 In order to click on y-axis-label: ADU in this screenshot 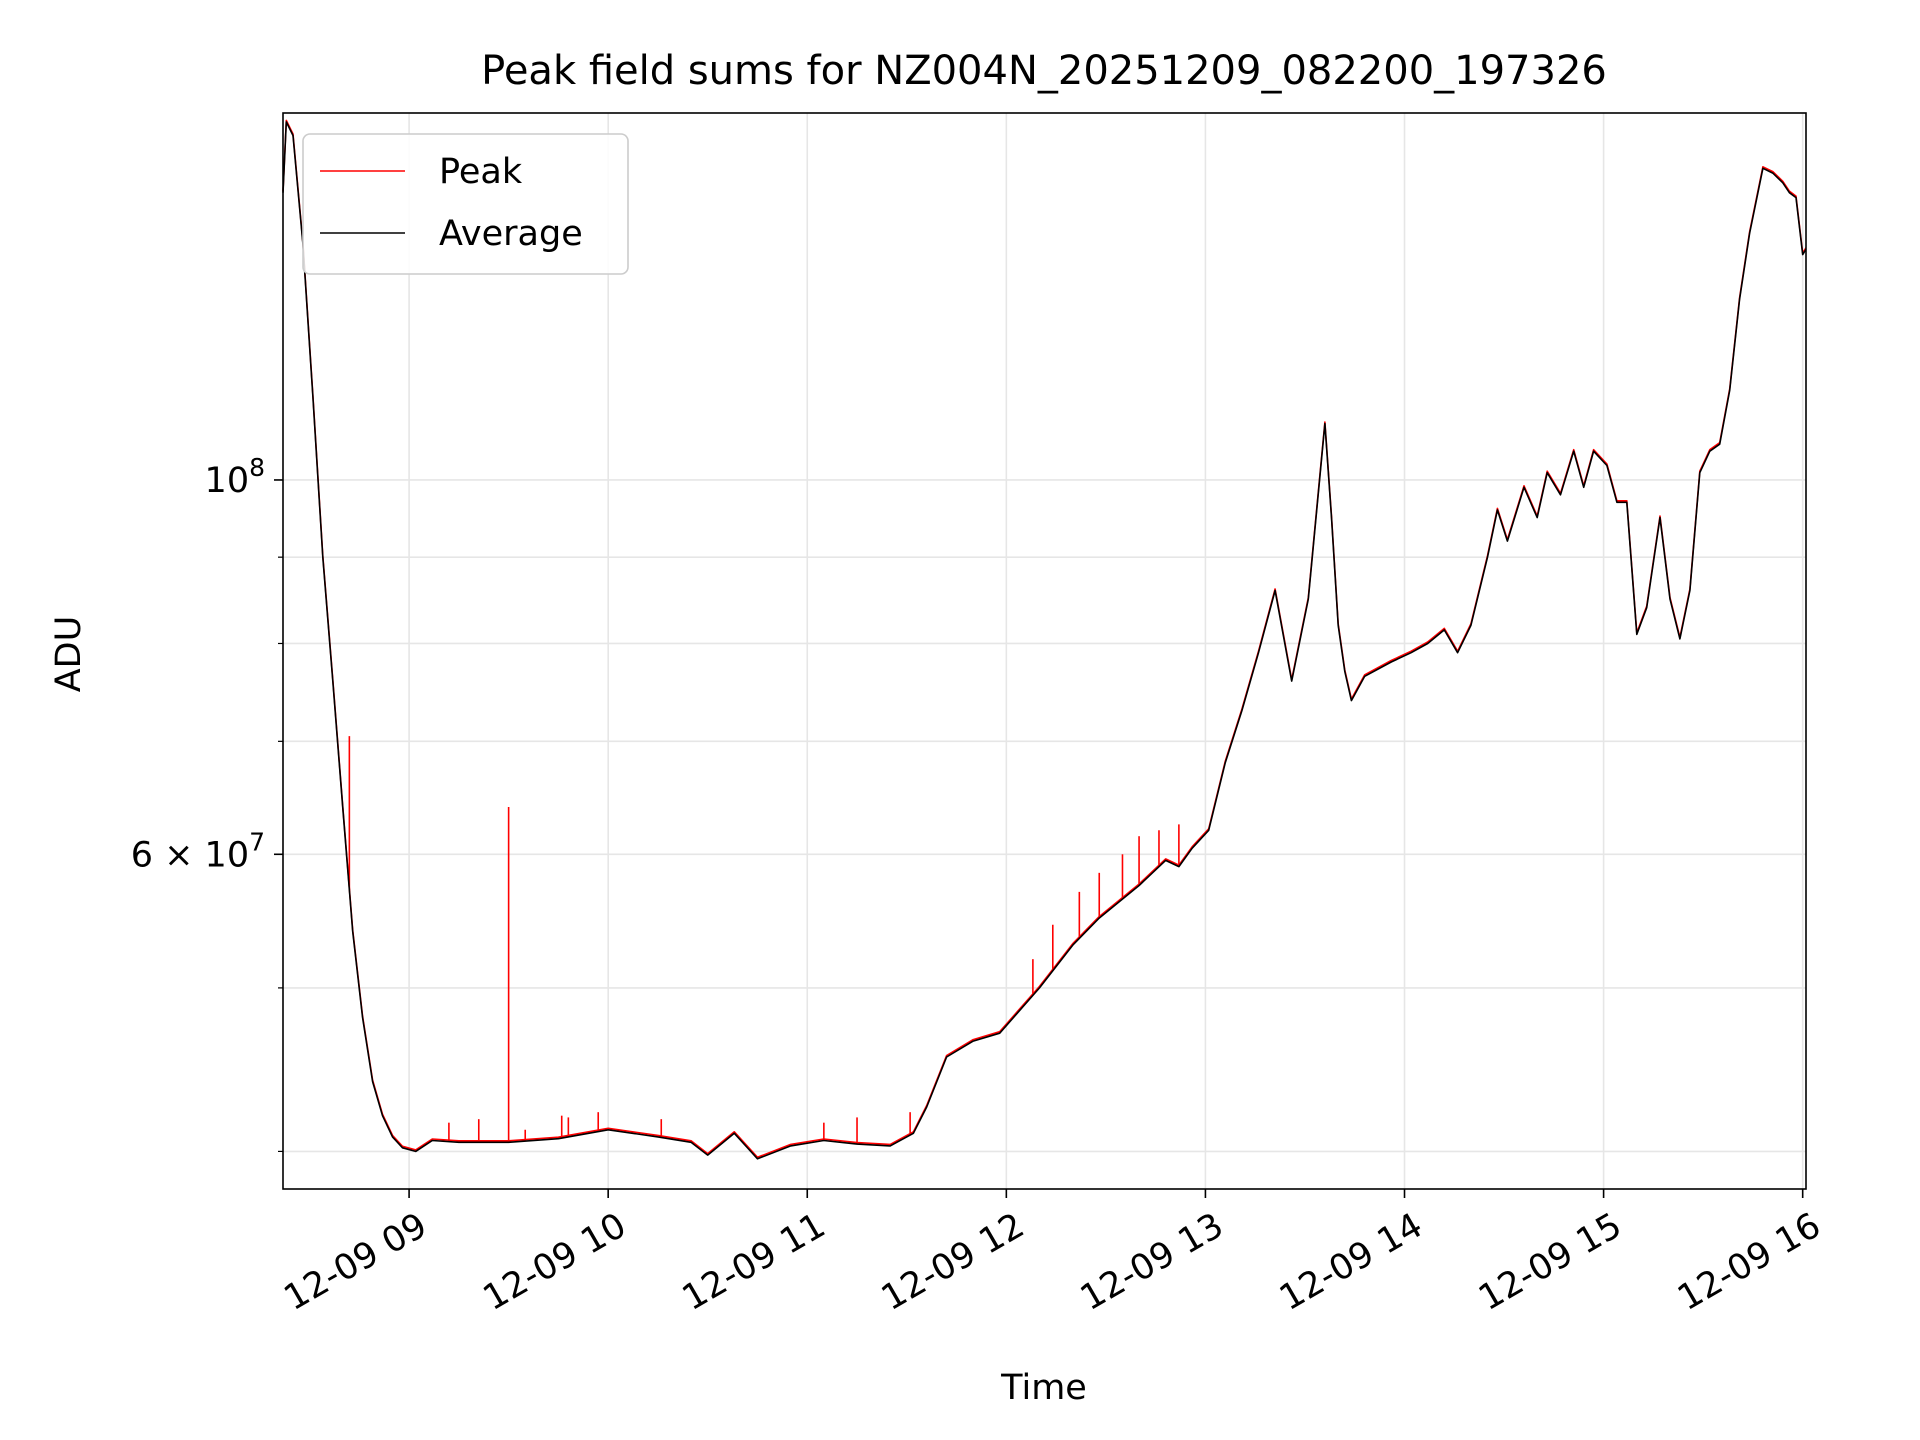, I will do `click(69, 654)`.